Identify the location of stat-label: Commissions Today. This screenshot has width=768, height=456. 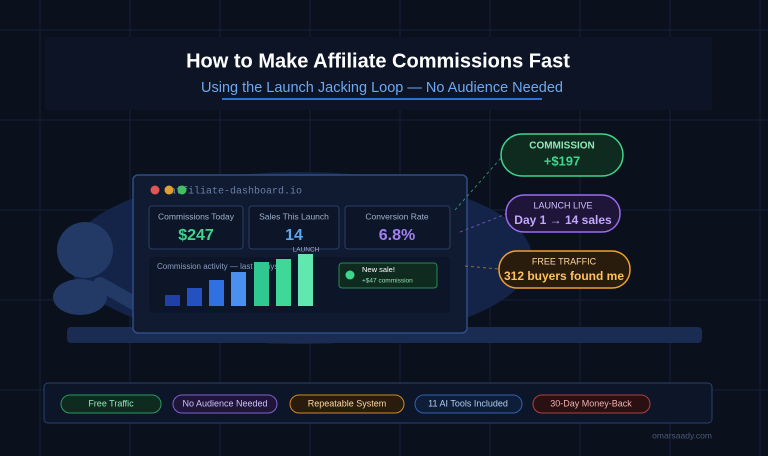
(196, 216).